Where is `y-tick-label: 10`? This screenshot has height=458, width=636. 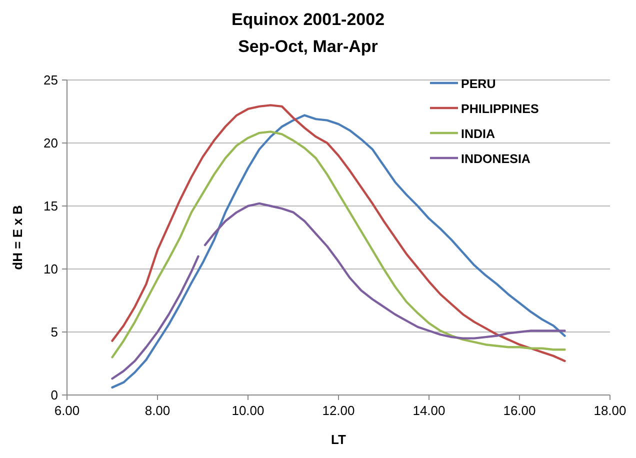
y-tick-label: 10 is located at coordinates (51, 269).